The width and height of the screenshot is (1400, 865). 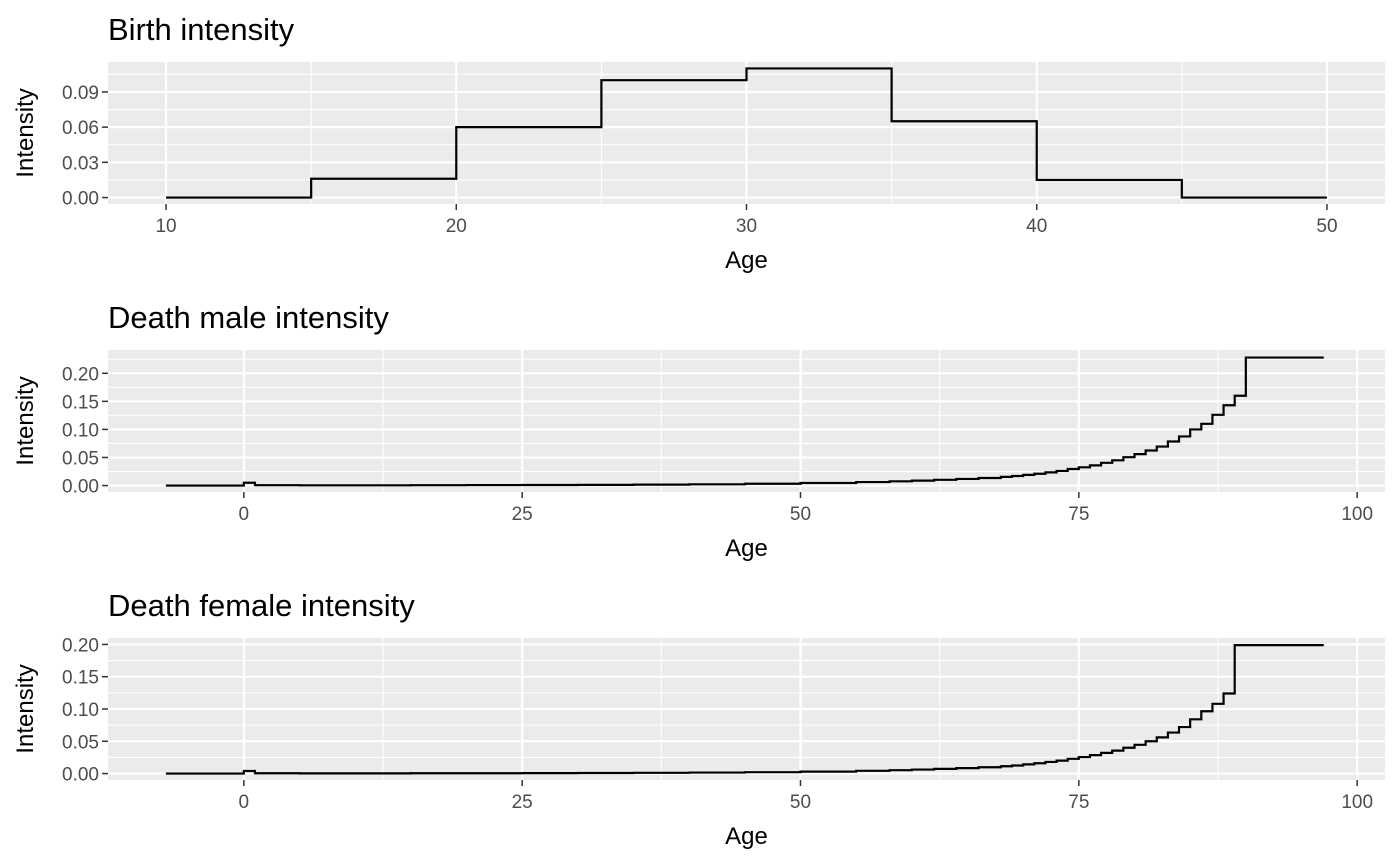 I want to click on chart-title: Birth intensity, so click(x=201, y=29).